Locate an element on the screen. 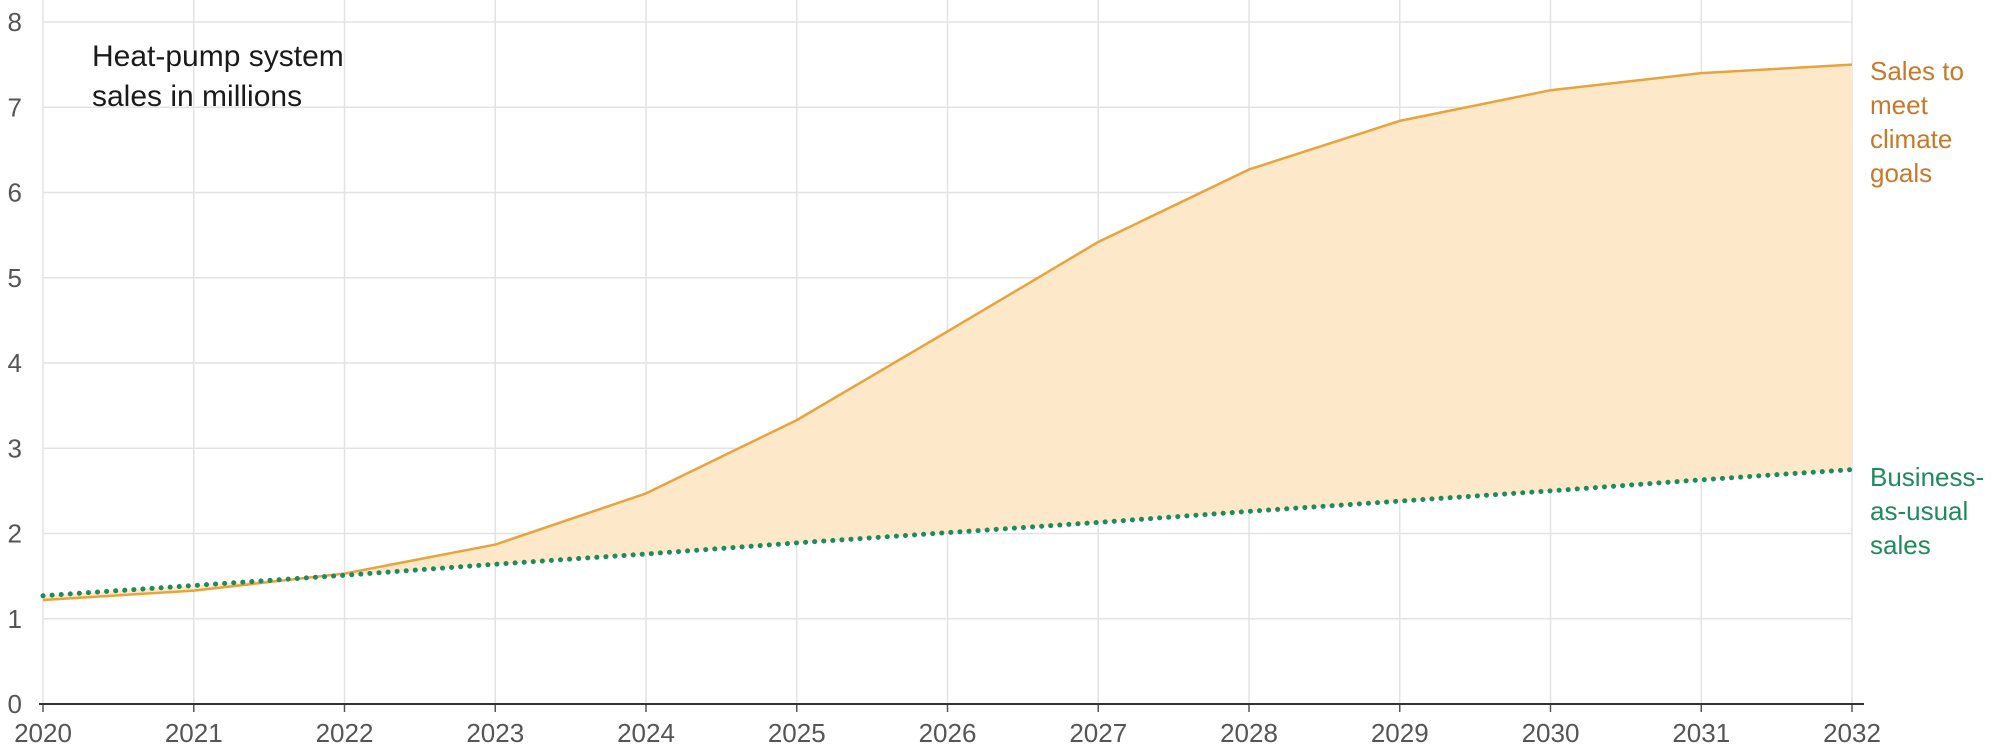  climate-point-2027 is located at coordinates (1098, 242).